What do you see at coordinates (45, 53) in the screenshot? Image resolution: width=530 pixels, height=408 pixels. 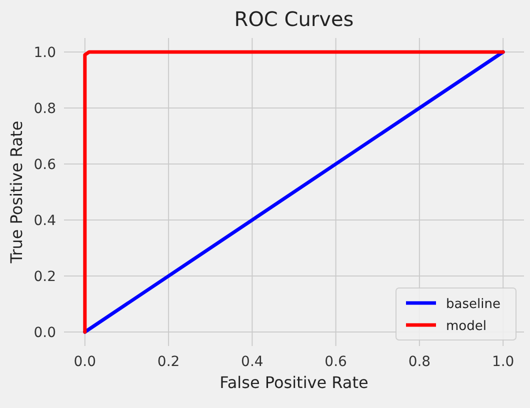 I see `y-tick-label: 1.0` at bounding box center [45, 53].